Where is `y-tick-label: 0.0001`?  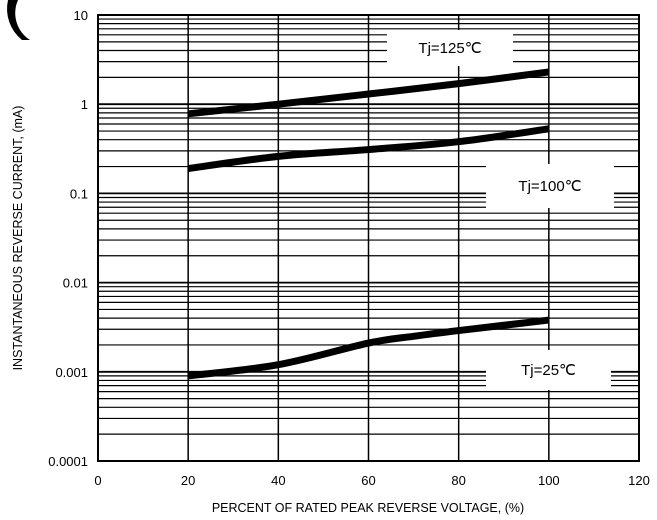 y-tick-label: 0.0001 is located at coordinates (68, 461).